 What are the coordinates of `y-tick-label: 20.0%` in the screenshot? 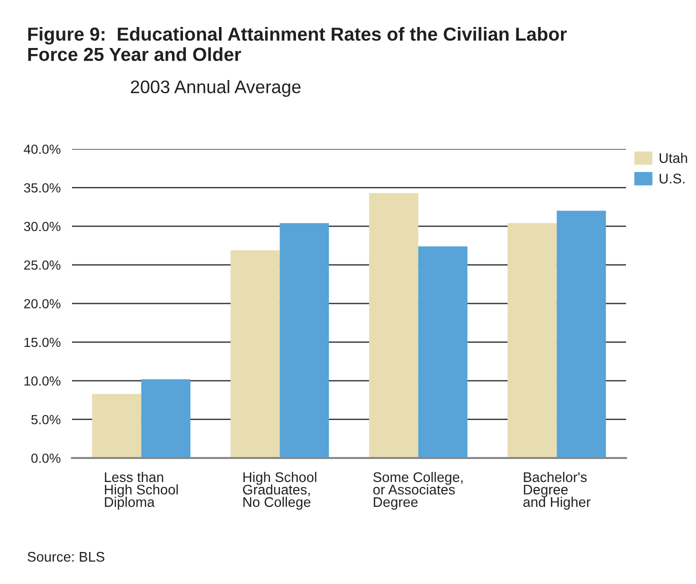 It's located at (42, 303).